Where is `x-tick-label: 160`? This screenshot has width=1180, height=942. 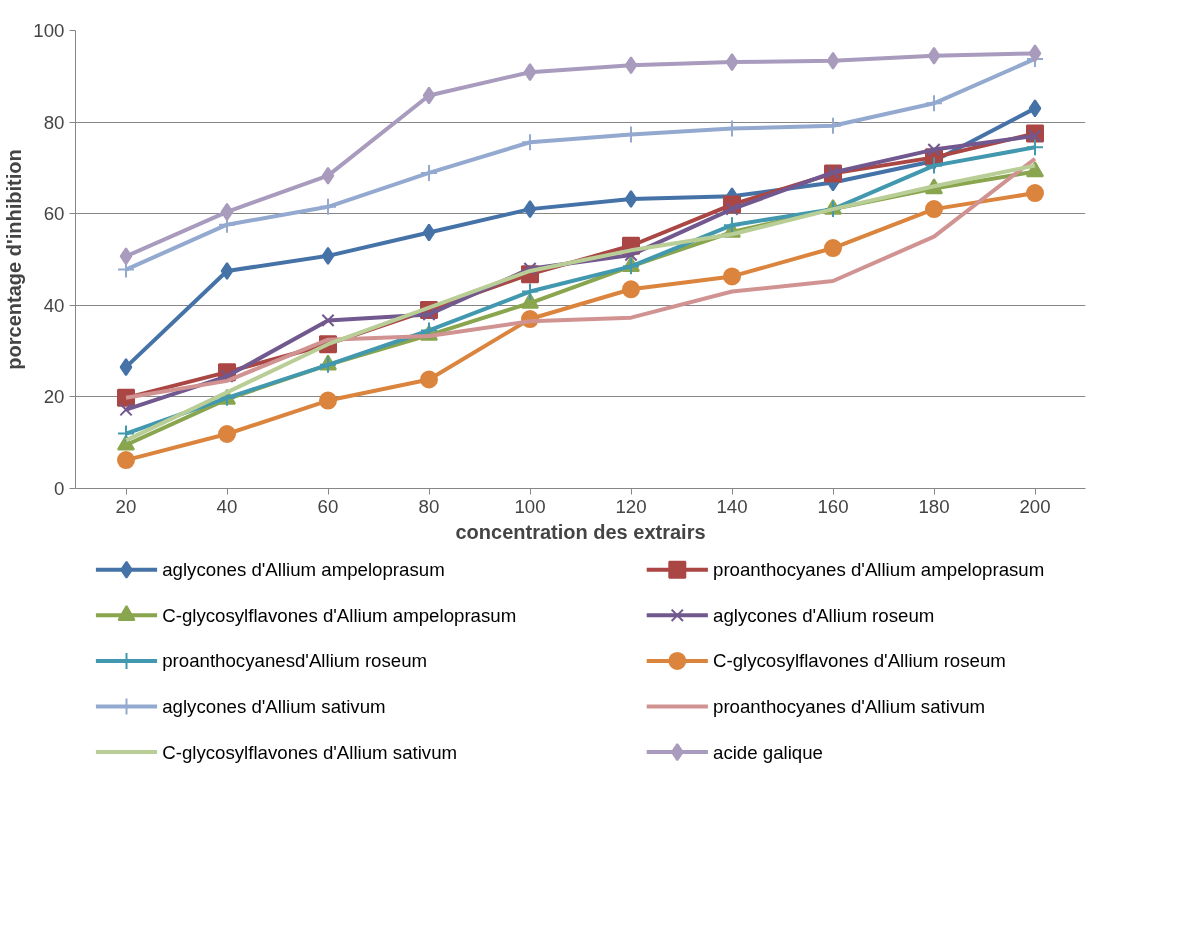
x-tick-label: 160 is located at coordinates (833, 506).